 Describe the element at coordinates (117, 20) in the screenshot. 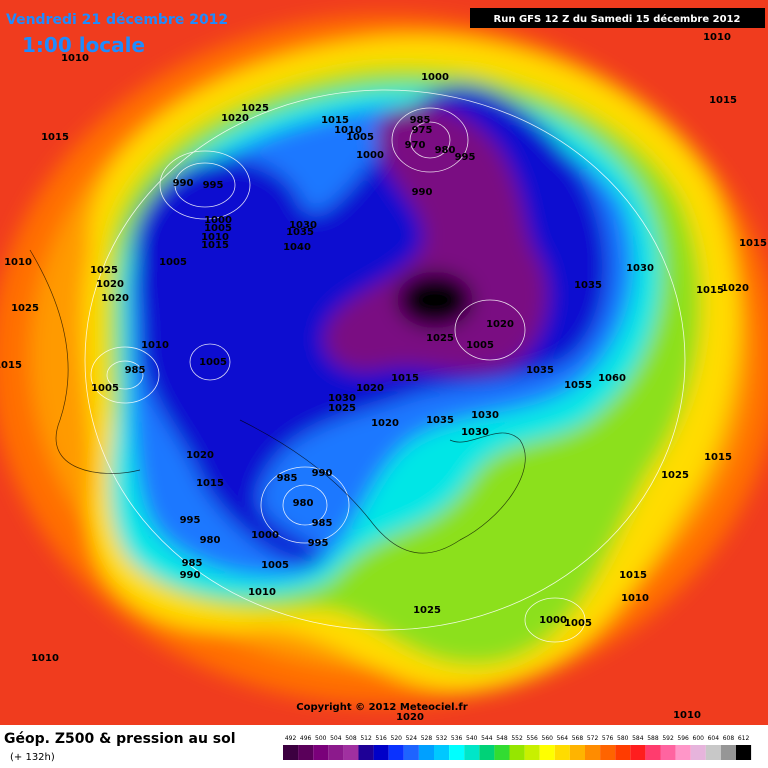

I see `date: Vendredi 21 décembre 2012` at that location.